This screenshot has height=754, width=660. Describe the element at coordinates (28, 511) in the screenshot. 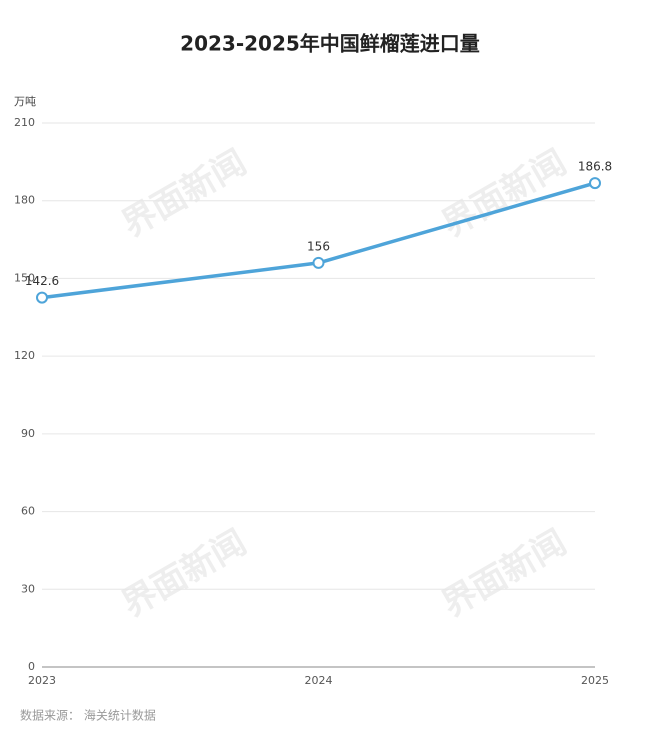

I see `y-tick-label: 60` at that location.